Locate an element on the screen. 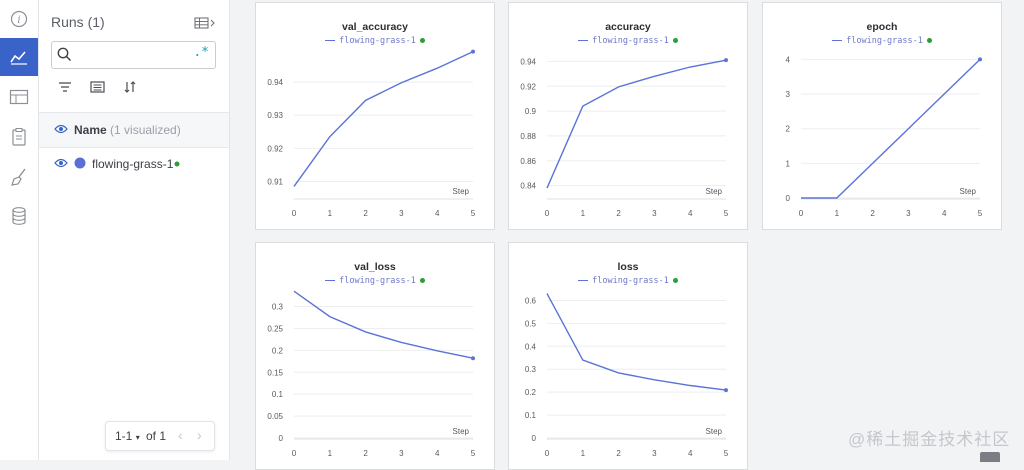  expand-table-icon is located at coordinates (205, 25).